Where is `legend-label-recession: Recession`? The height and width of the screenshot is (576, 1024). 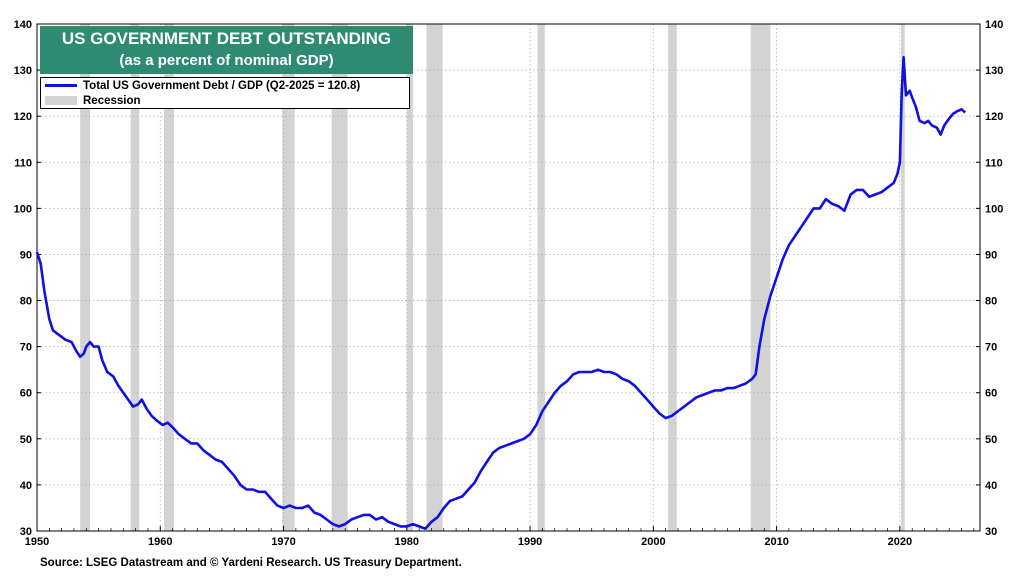
legend-label-recession: Recession is located at coordinates (112, 100).